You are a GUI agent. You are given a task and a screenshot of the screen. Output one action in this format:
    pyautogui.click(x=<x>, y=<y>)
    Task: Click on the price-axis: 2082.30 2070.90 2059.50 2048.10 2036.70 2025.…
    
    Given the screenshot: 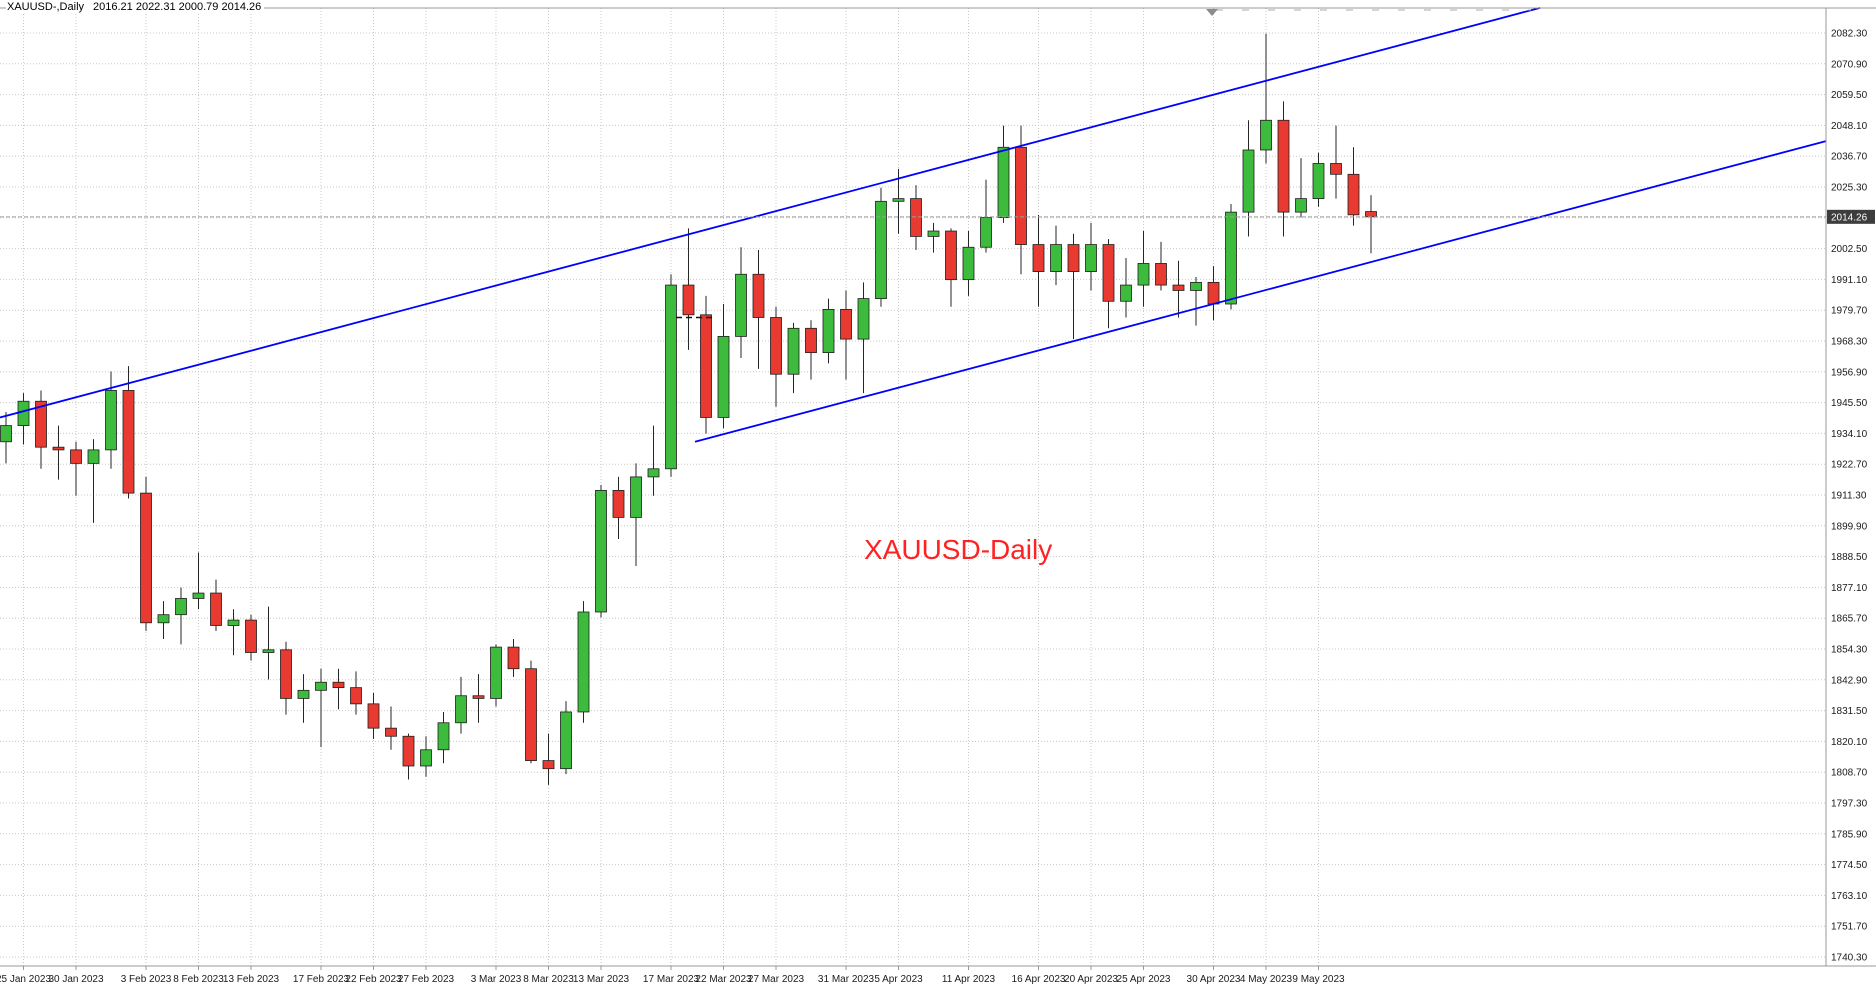 What is the action you would take?
    pyautogui.click(x=1849, y=496)
    